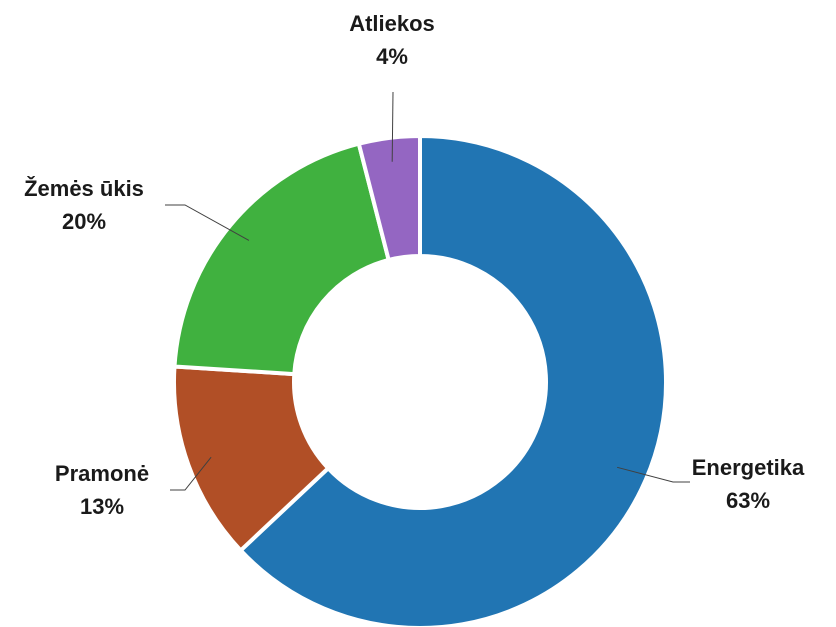 Image resolution: width=836 pixels, height=627 pixels. Describe the element at coordinates (392, 126) in the screenshot. I see `leader-atliekos` at that location.